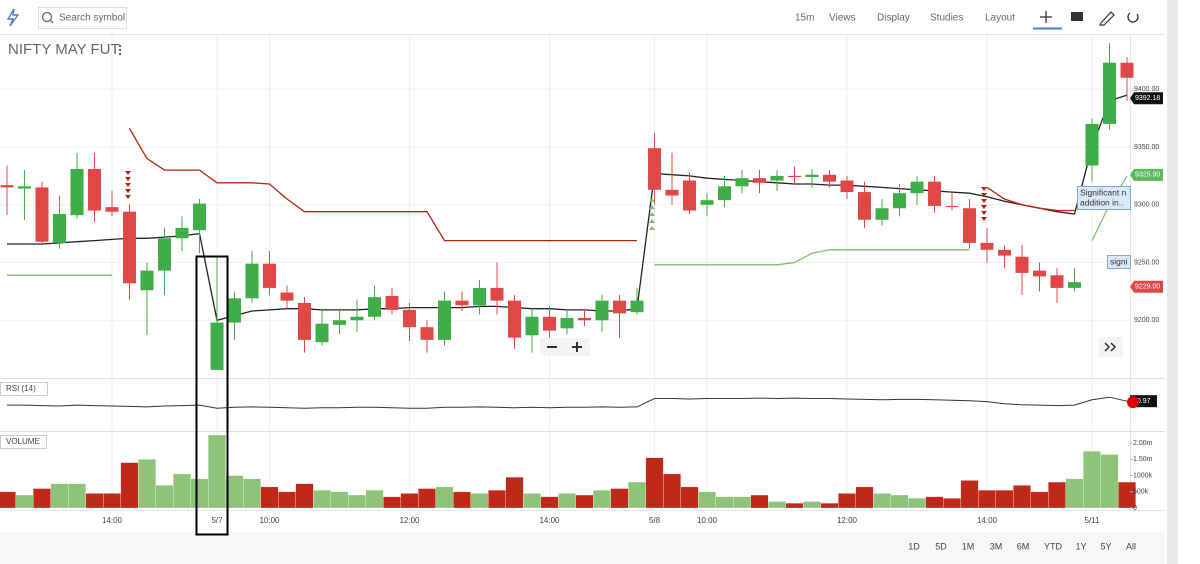  Describe the element at coordinates (1172, 282) in the screenshot. I see `scrollbar` at that location.